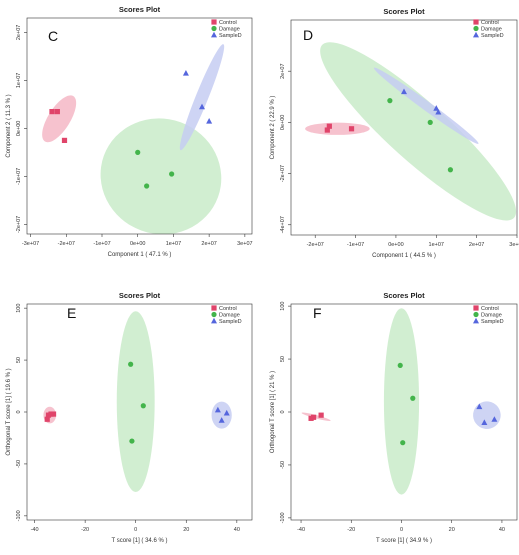  Describe the element at coordinates (30, 244) in the screenshot. I see `x-tick-label: -3e+07` at that location.